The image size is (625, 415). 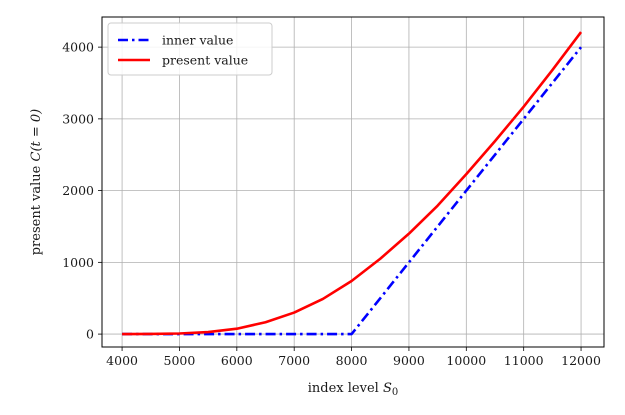 I want to click on x-tick-label: 11000, so click(x=524, y=360).